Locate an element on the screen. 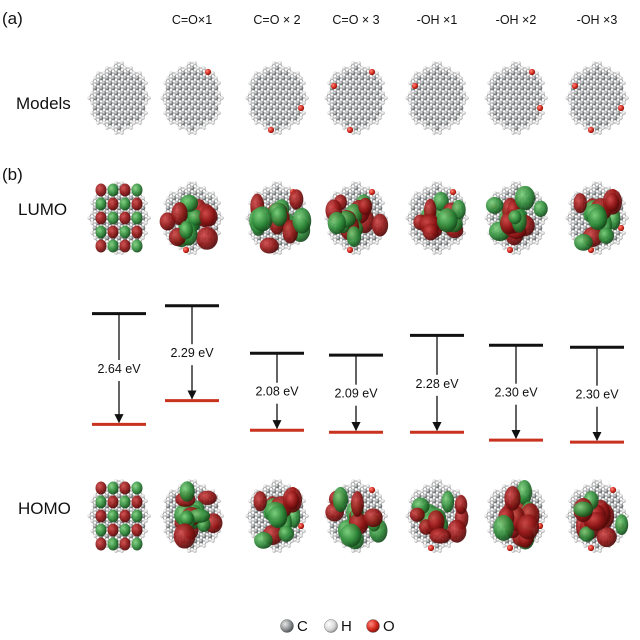 This screenshot has width=640, height=640. orbital-lobe-positive is located at coordinates (101, 190).